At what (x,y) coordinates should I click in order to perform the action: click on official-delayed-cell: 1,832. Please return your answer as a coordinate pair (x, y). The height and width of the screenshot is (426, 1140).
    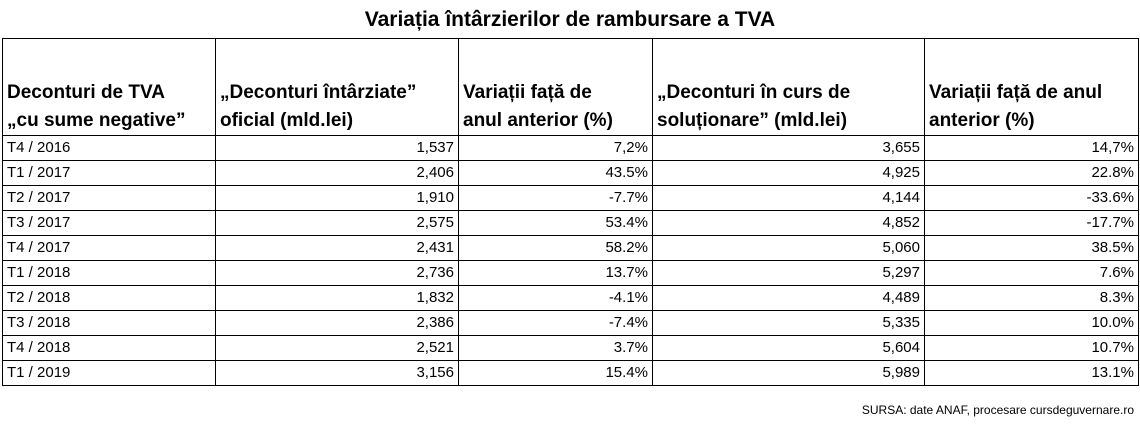
    Looking at the image, I should click on (337, 298).